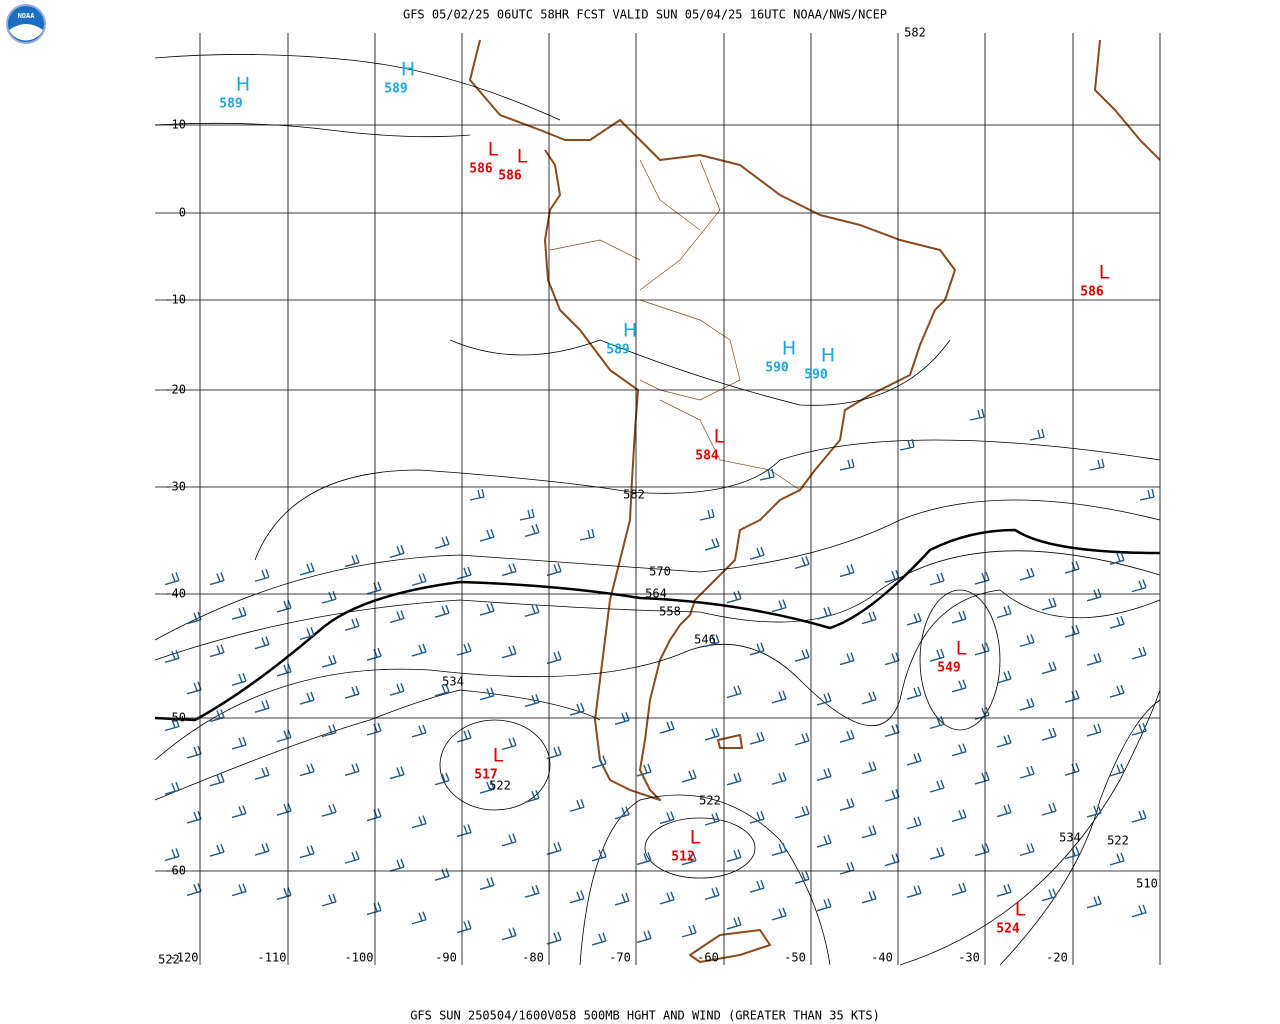 This screenshot has width=1280, height=1024. Describe the element at coordinates (634, 495) in the screenshot. I see `contour-label: 582` at that location.